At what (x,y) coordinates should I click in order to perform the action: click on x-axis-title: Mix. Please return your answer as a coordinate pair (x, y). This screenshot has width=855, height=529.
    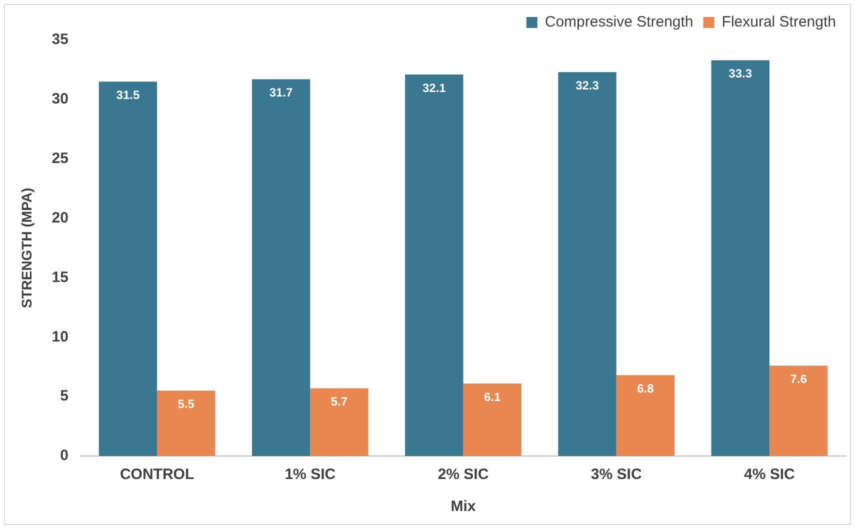
    Looking at the image, I should click on (463, 507).